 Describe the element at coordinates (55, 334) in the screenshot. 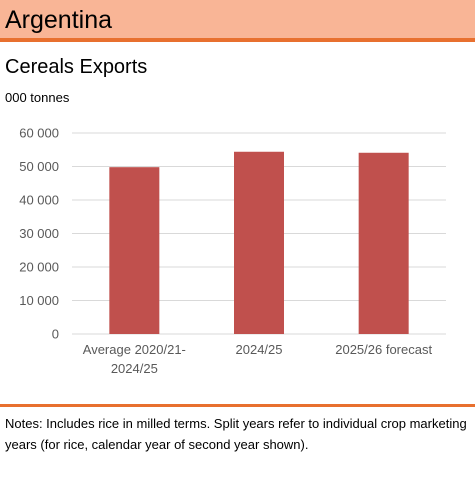

I see `y-tick-label: 0` at that location.